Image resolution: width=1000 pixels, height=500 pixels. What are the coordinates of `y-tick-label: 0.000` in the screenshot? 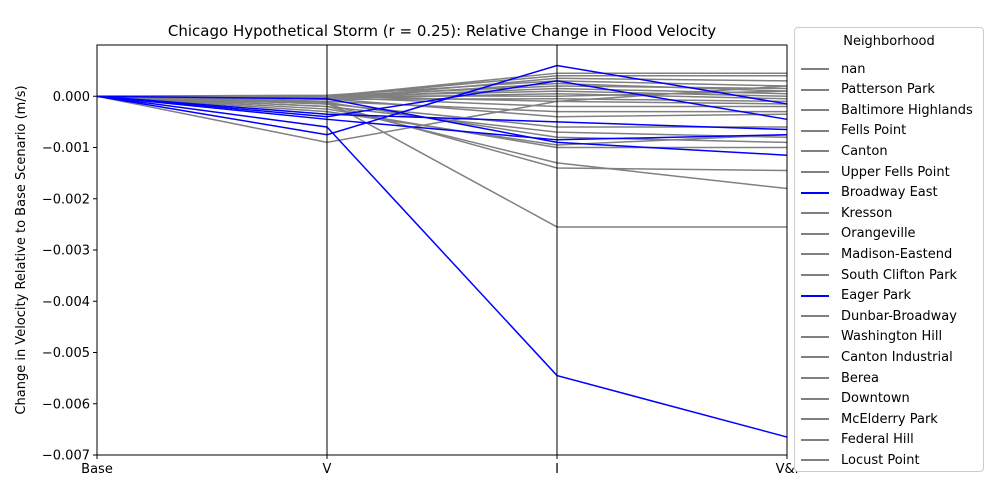 It's located at (71, 97).